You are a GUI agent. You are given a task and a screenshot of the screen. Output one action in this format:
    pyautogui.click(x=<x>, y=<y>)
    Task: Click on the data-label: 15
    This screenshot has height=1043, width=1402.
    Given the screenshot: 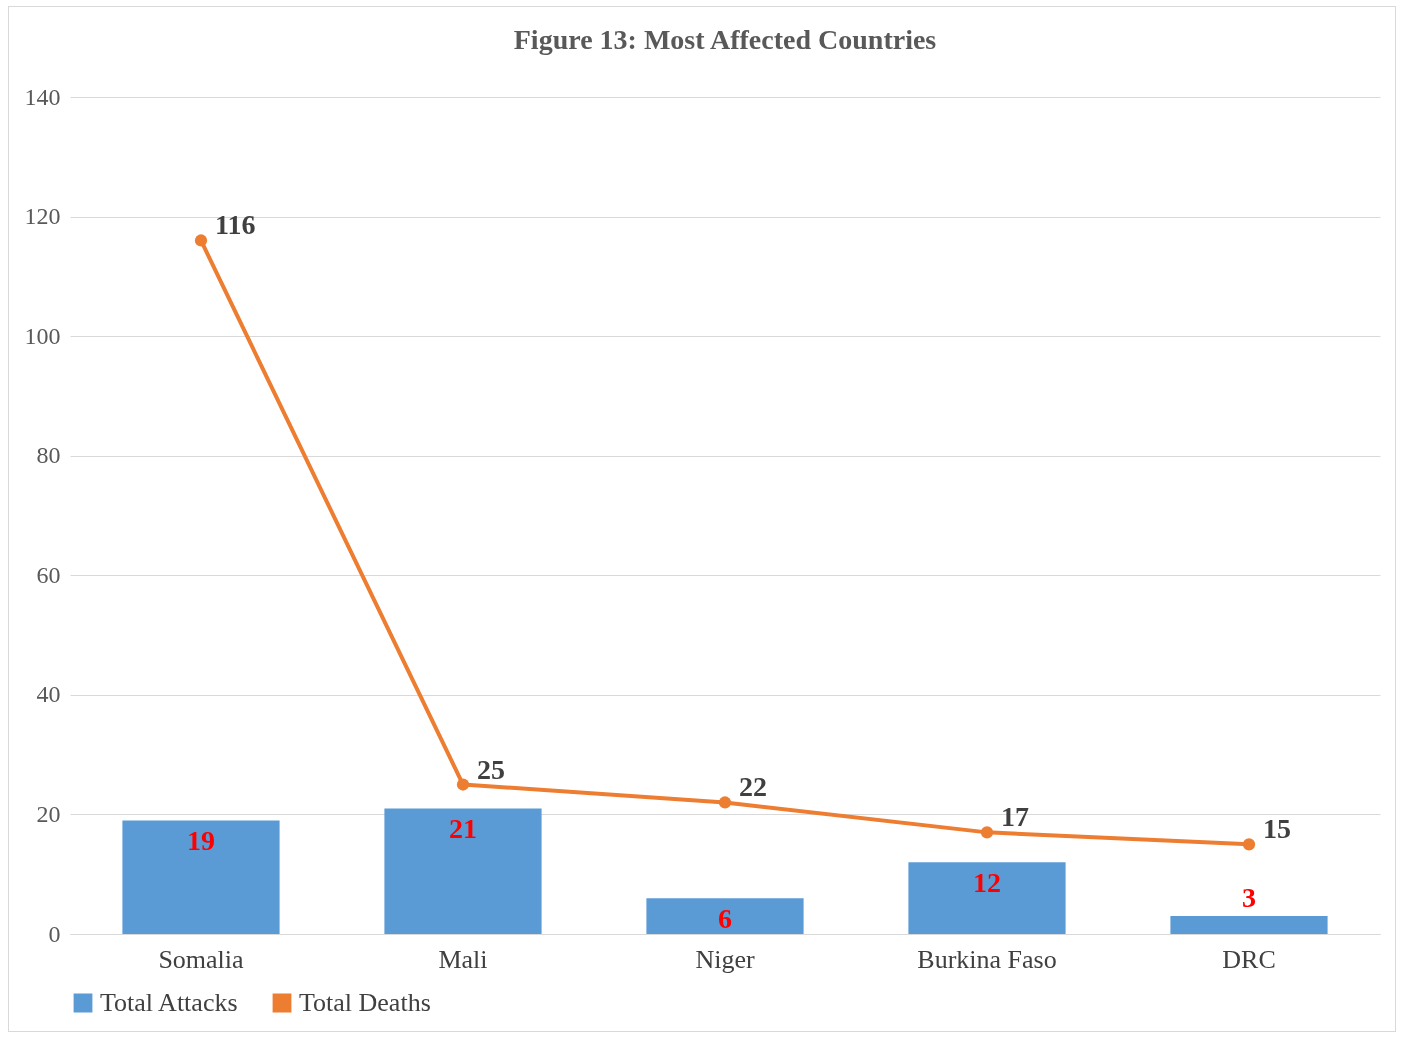 What is the action you would take?
    pyautogui.click(x=1277, y=829)
    